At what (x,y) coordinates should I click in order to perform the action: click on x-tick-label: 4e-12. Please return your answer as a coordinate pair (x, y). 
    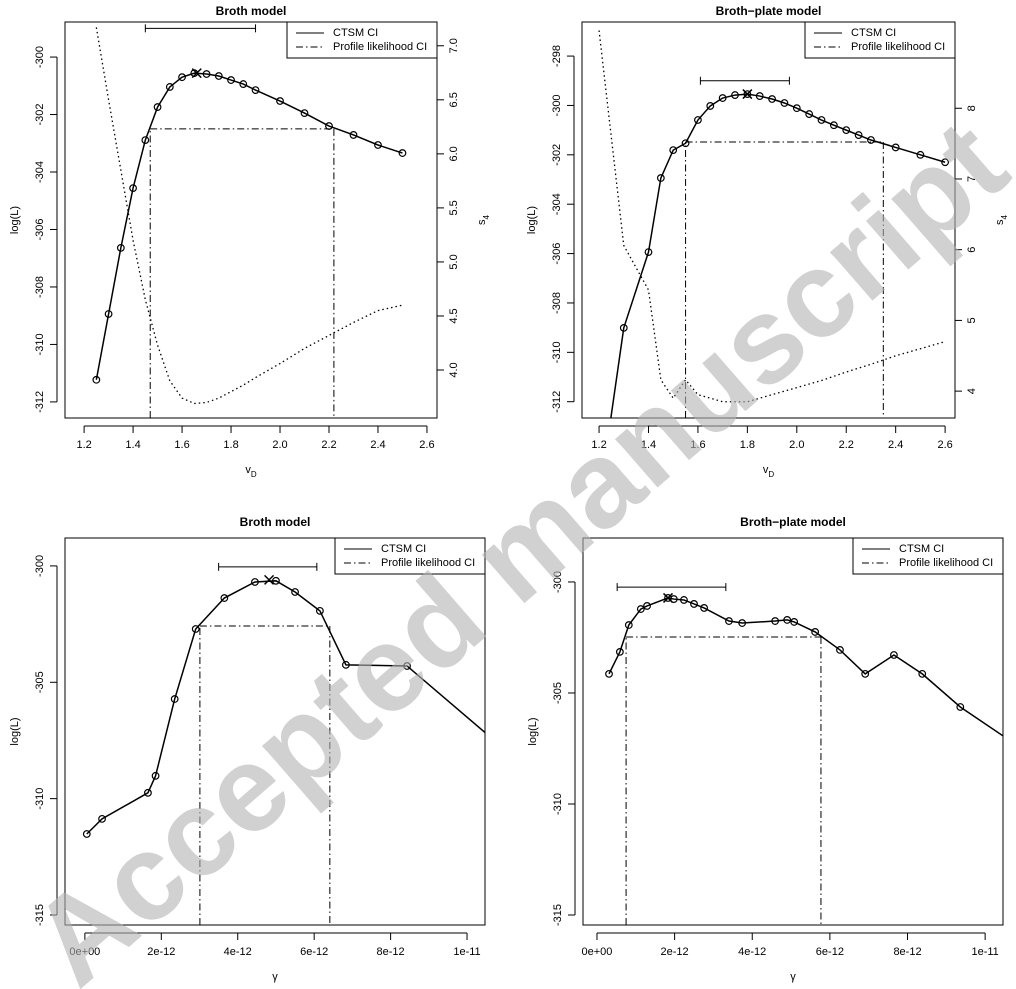
    Looking at the image, I should click on (752, 952).